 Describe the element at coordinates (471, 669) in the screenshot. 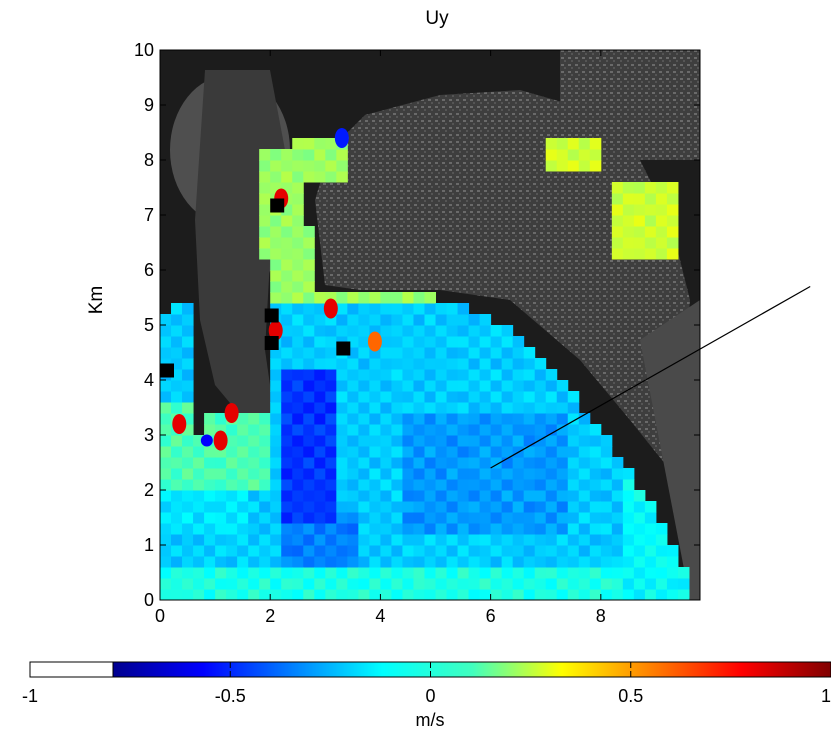

I see `colorbar-gradient` at that location.